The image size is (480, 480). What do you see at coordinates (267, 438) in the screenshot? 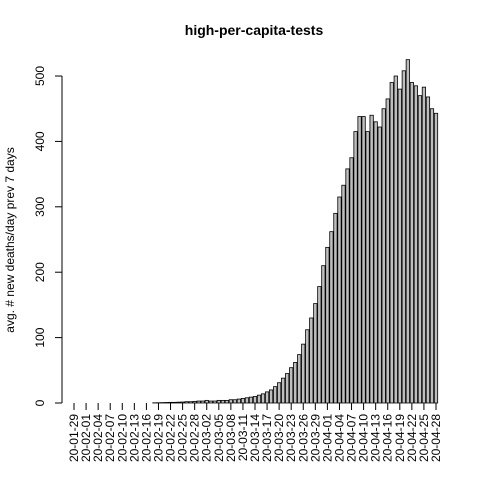
I see `x-tick-label: 20-03-17` at bounding box center [267, 438].